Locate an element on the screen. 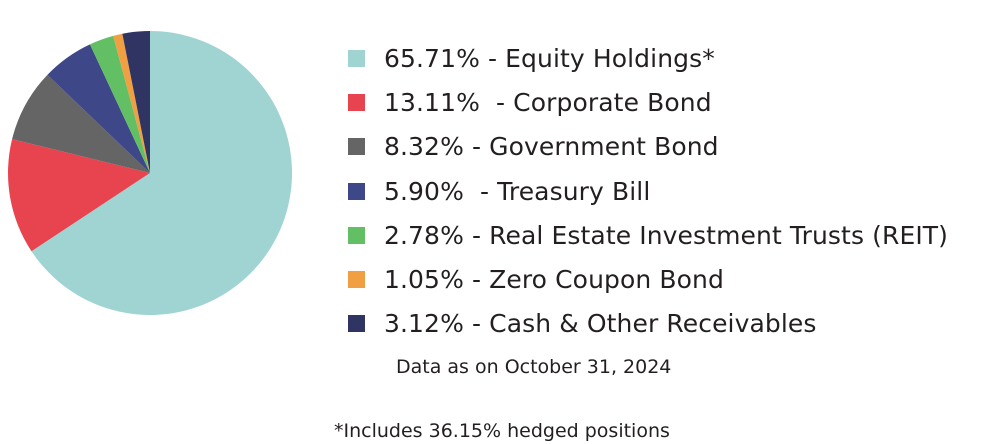 The width and height of the screenshot is (1008, 444). legend-item-1: 13.11% - Corporate Bond is located at coordinates (648, 102).